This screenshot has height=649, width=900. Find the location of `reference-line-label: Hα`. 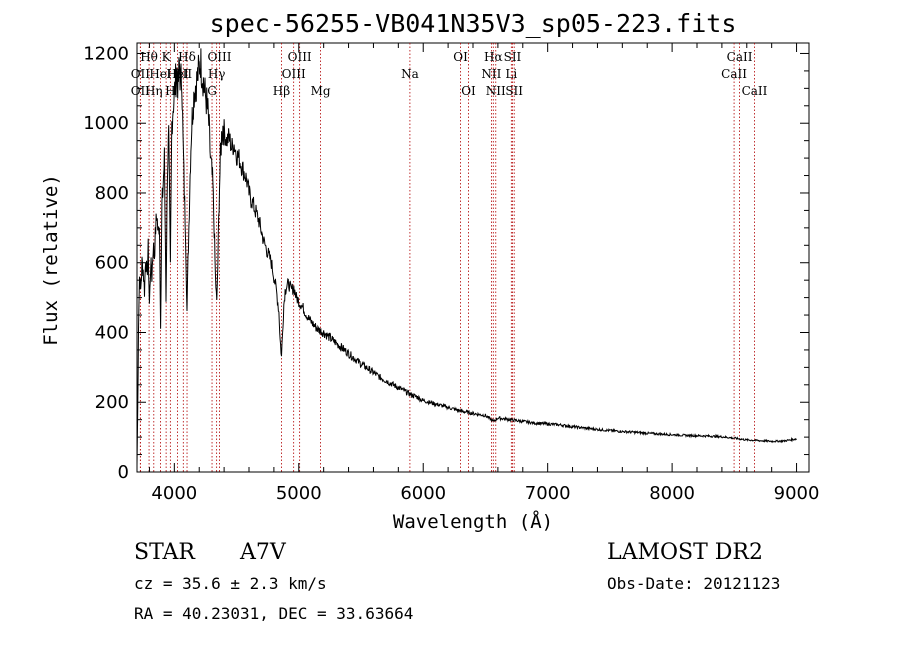

reference-line-label: Hα is located at coordinates (493, 57).